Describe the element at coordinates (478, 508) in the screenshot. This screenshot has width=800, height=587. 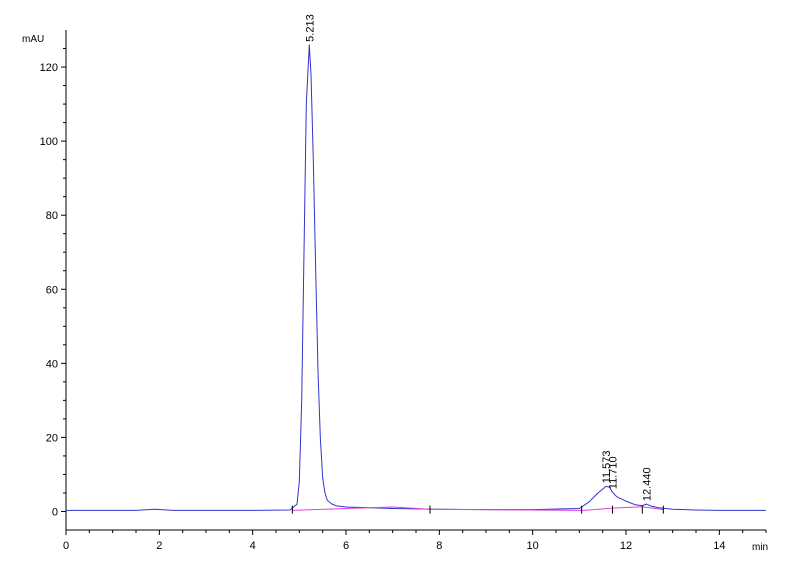
I see `baseline-trace` at that location.